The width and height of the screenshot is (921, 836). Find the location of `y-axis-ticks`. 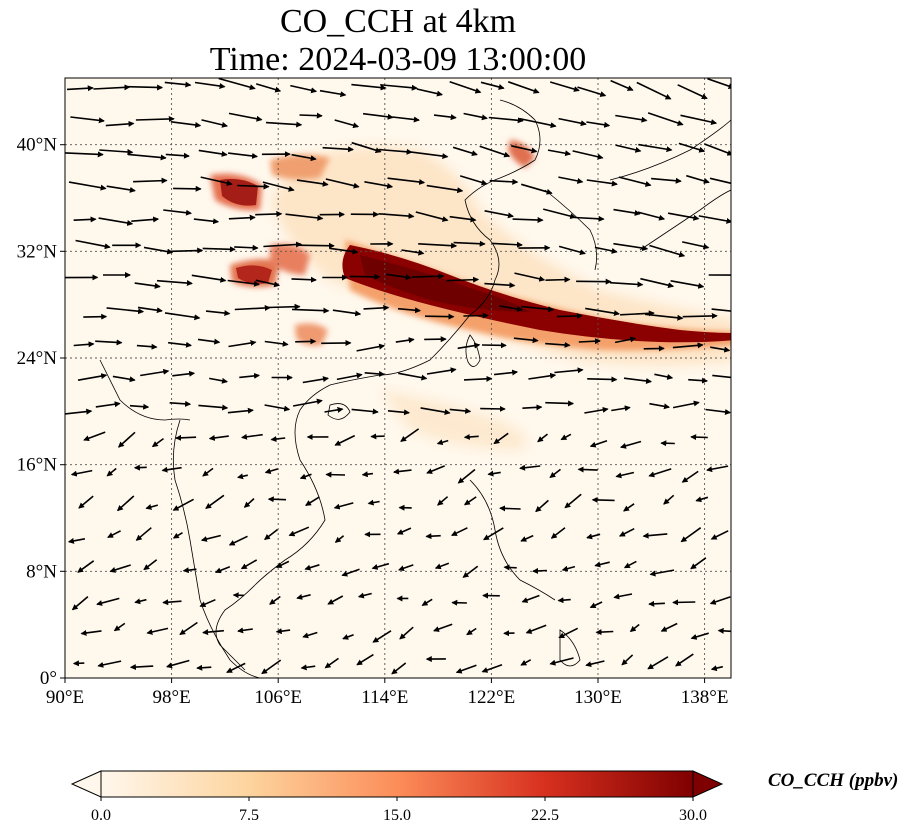

y-axis-ticks is located at coordinates (62, 411).